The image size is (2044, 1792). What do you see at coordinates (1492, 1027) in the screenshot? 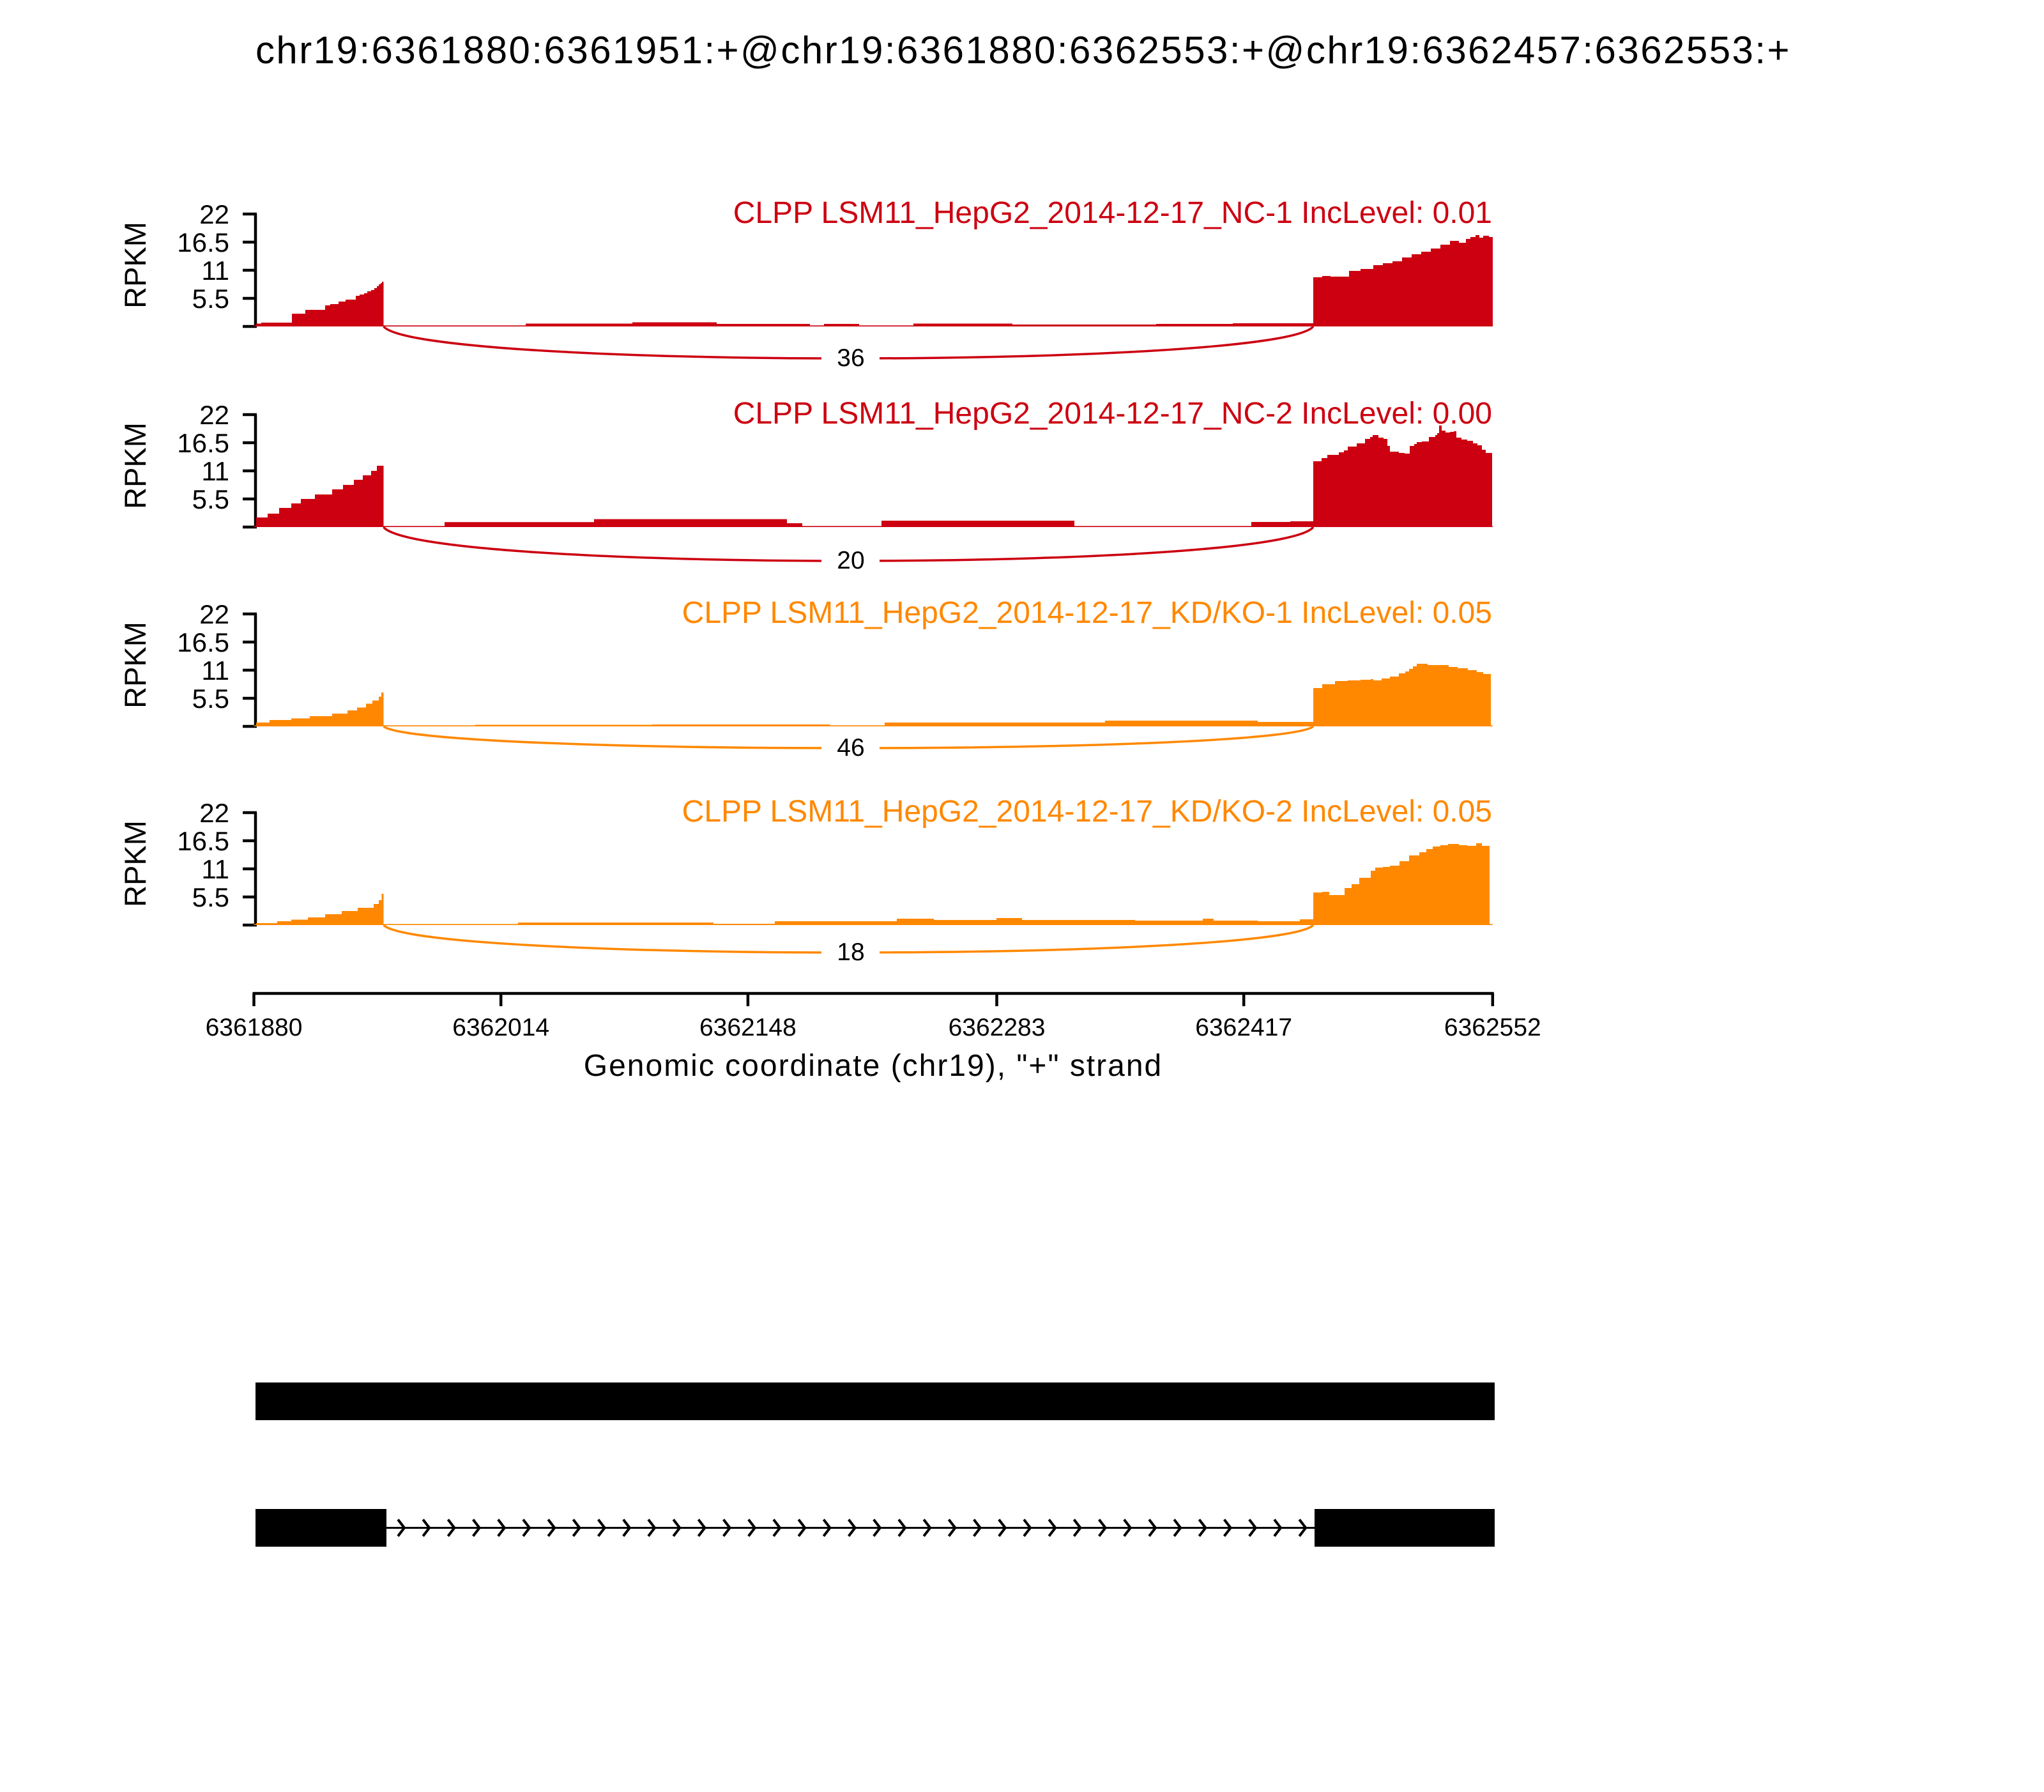
I see `svg-text: 6362552` at bounding box center [1492, 1027].